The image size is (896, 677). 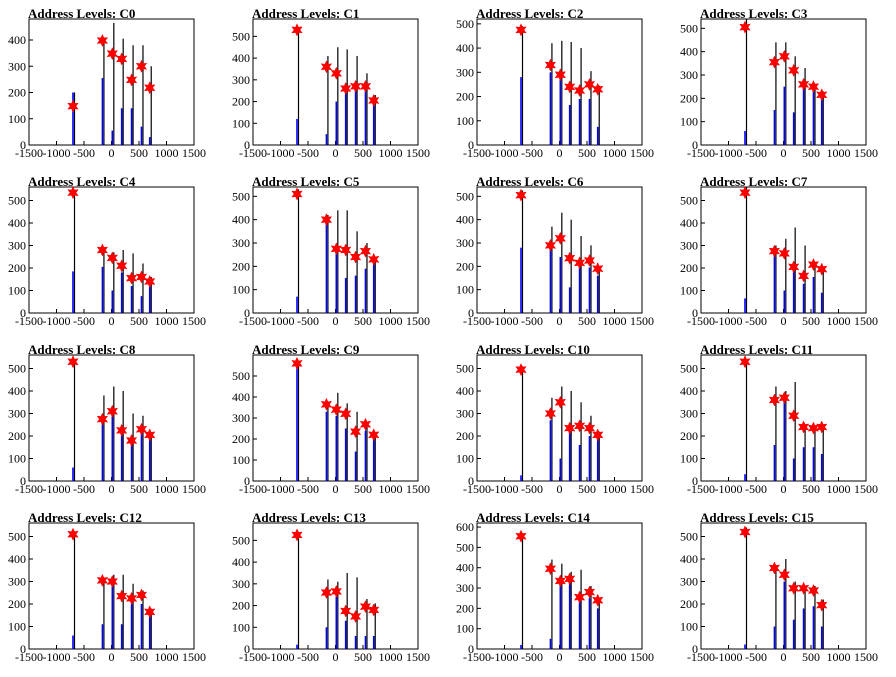 I want to click on panel-title: Address Levels: C0, so click(x=81, y=13).